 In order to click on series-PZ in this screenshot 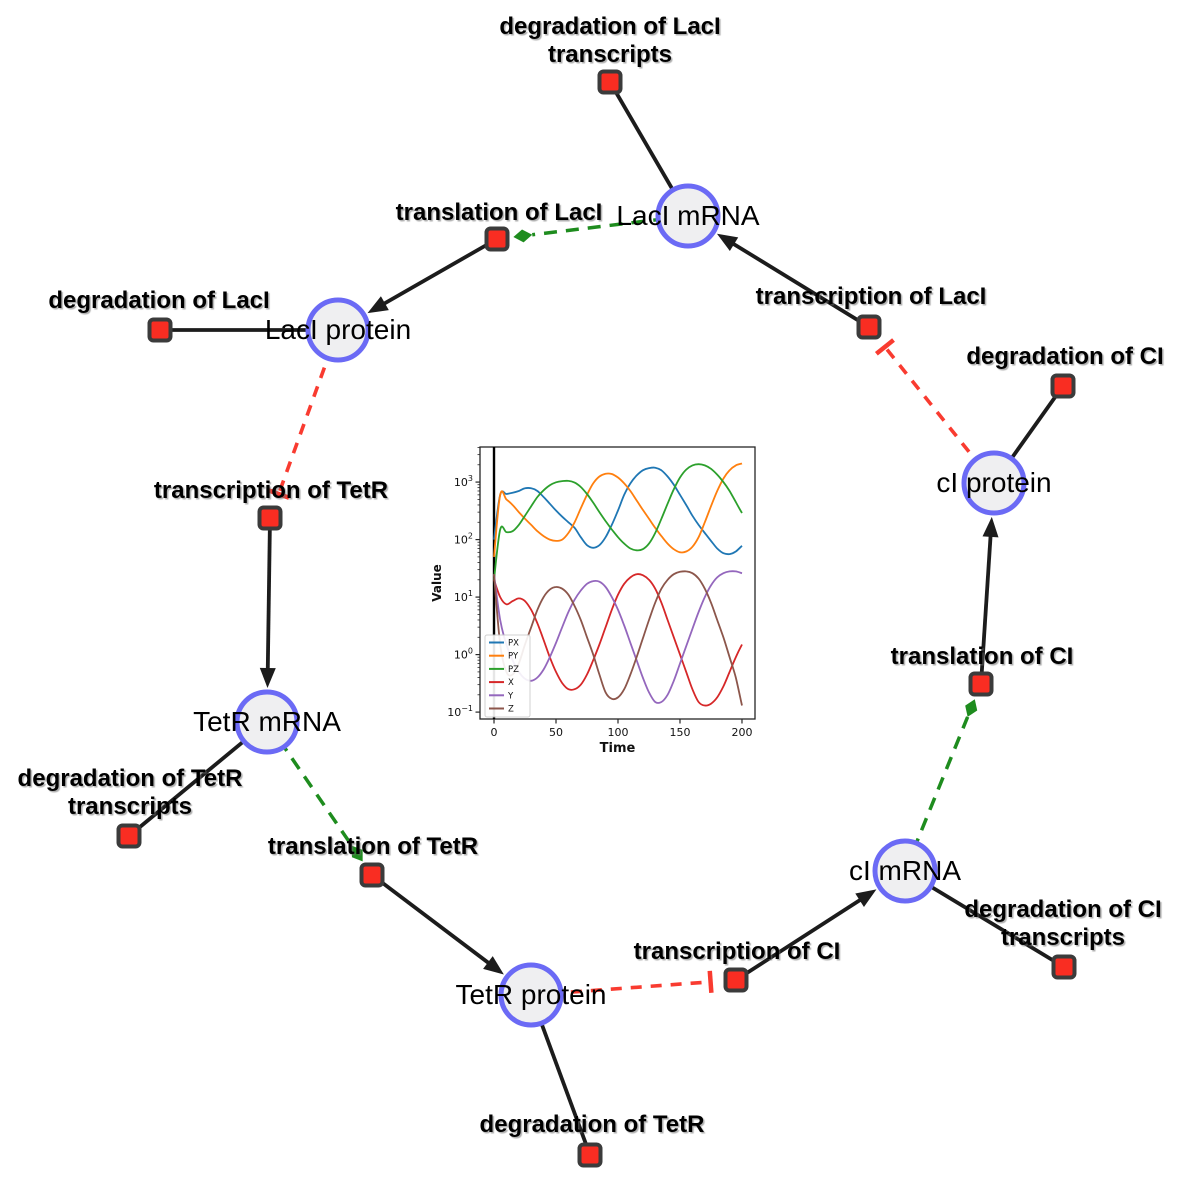, I will do `click(618, 521)`.